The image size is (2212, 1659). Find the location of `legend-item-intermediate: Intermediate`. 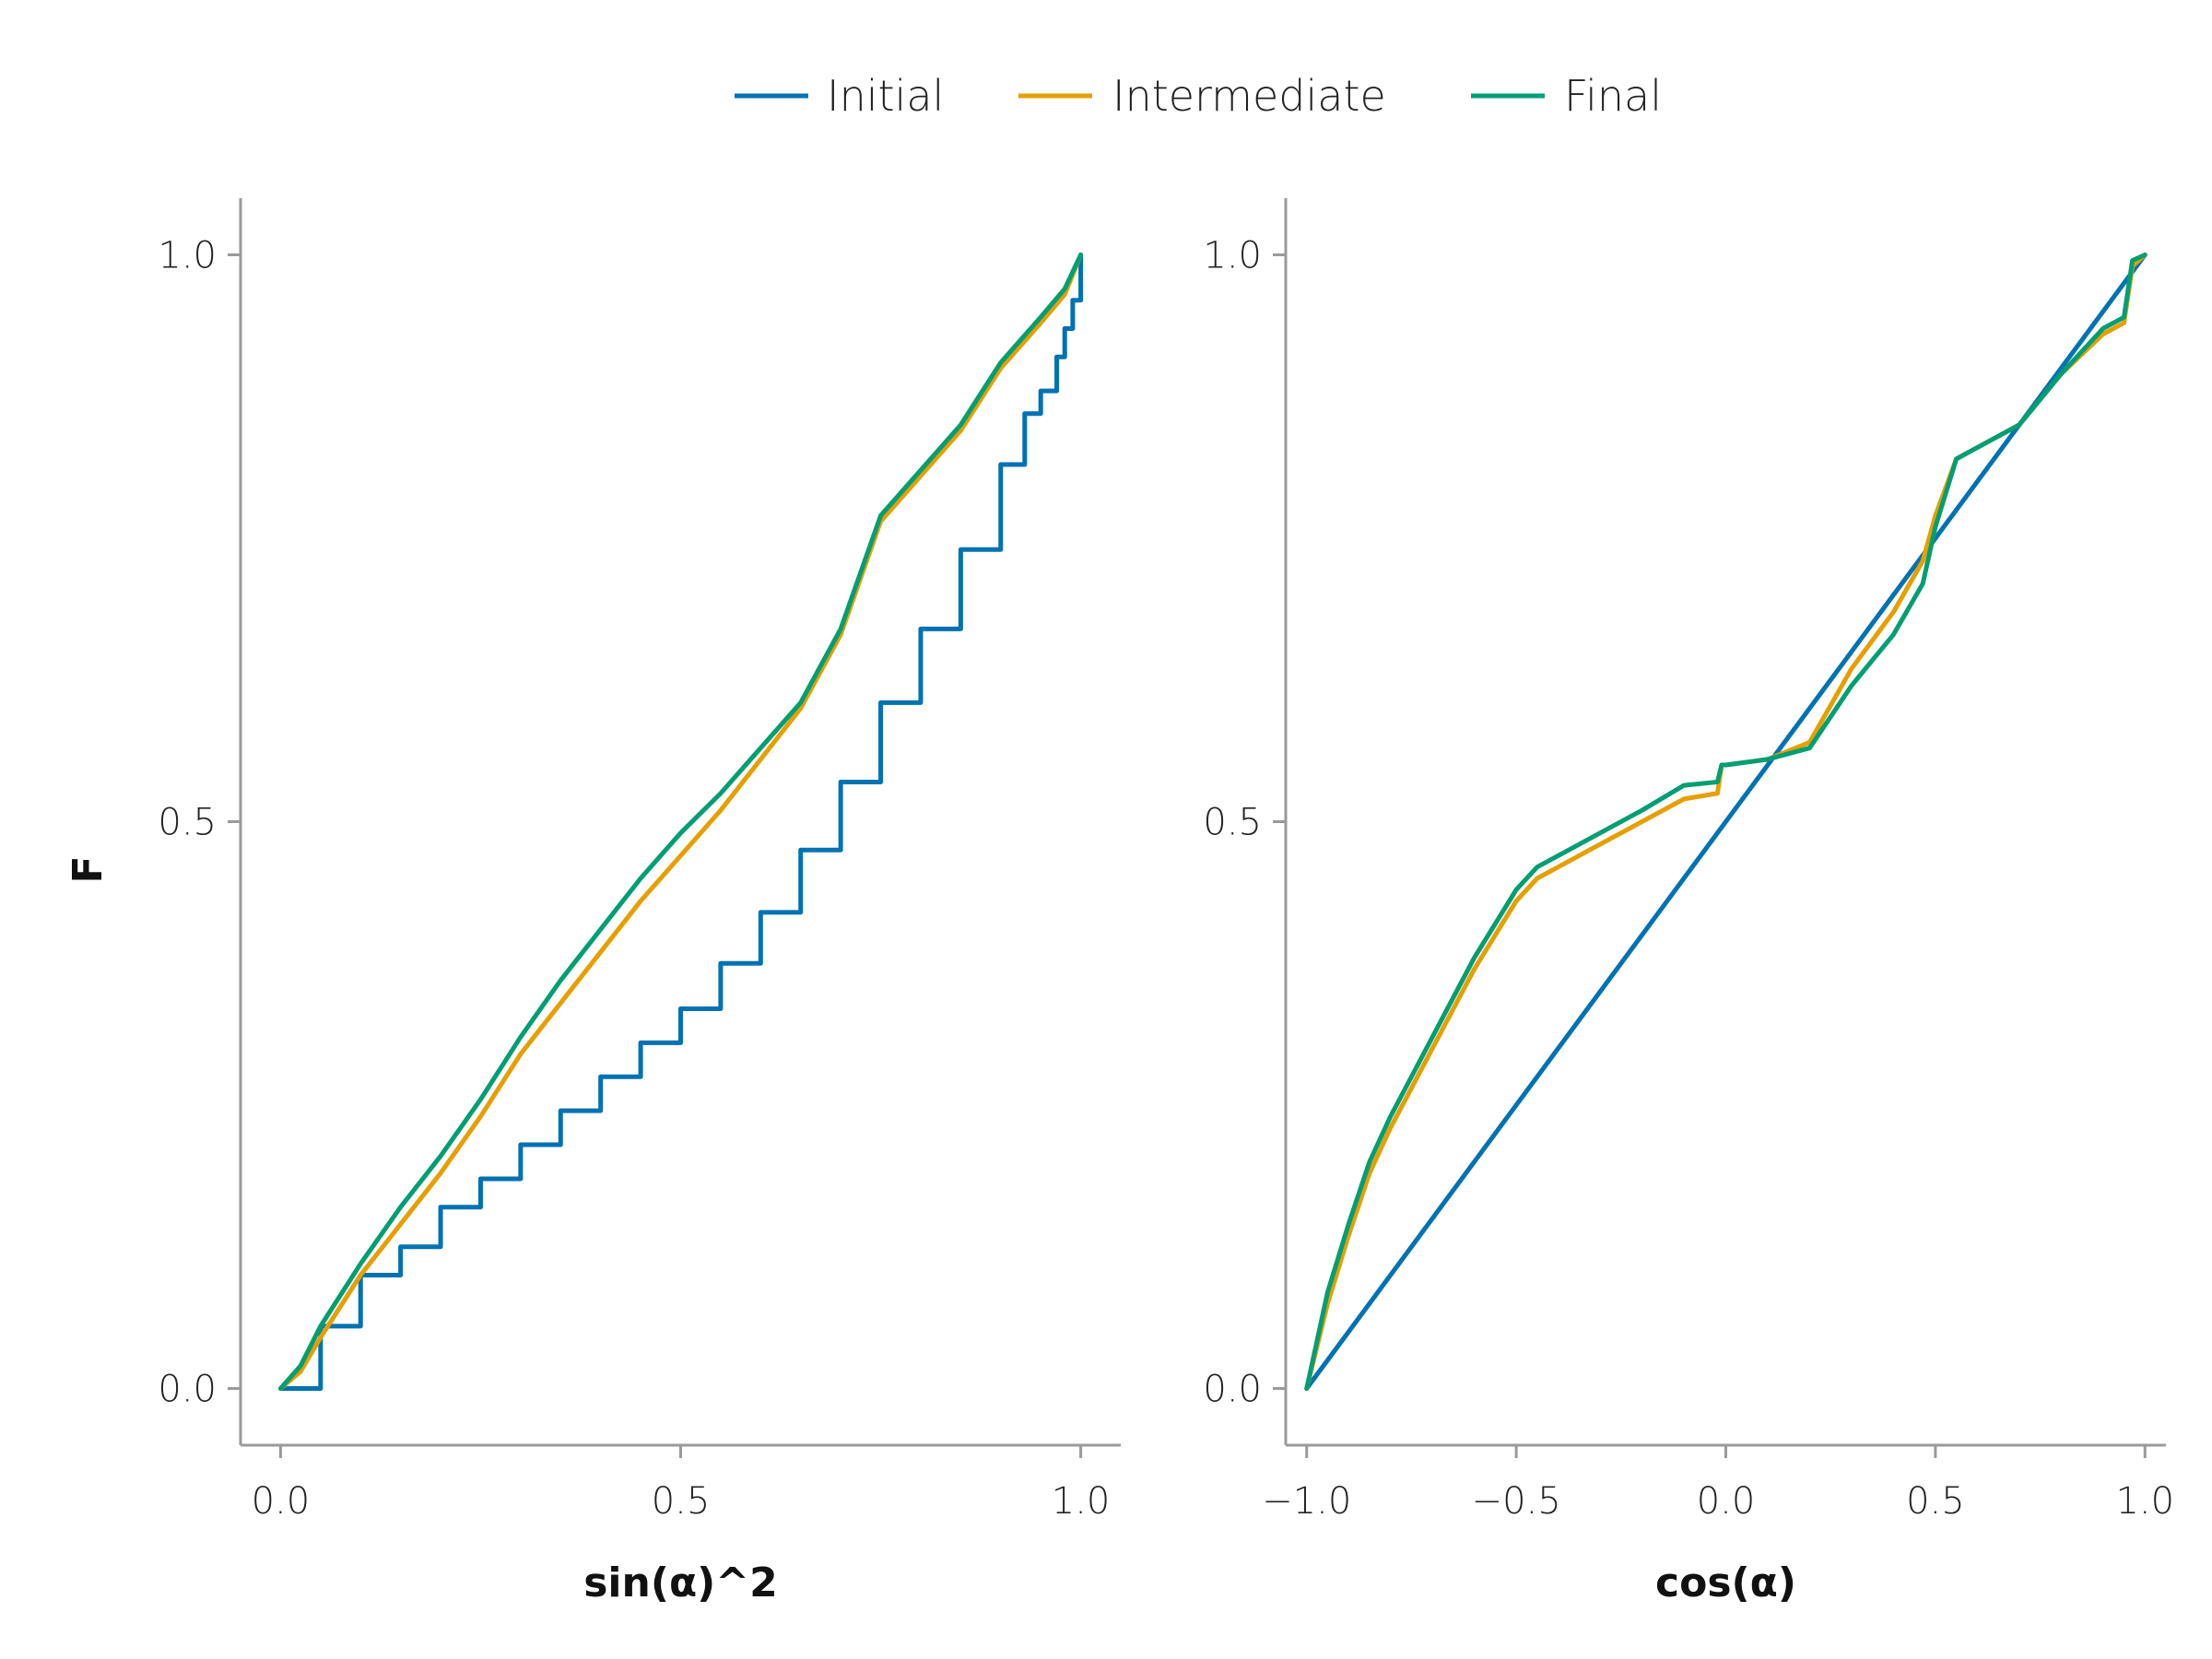

legend-item-intermediate: Intermediate is located at coordinates (1202, 96).